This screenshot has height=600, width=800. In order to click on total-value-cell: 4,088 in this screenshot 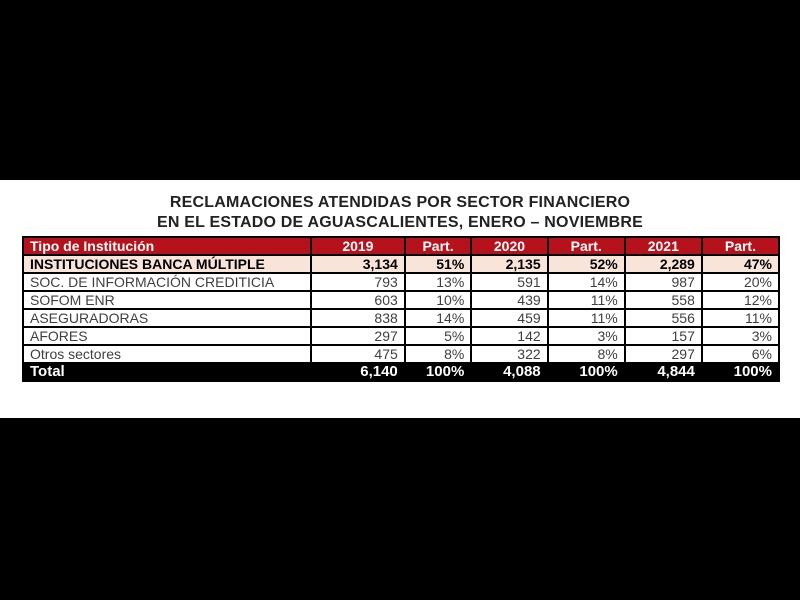, I will do `click(509, 372)`.